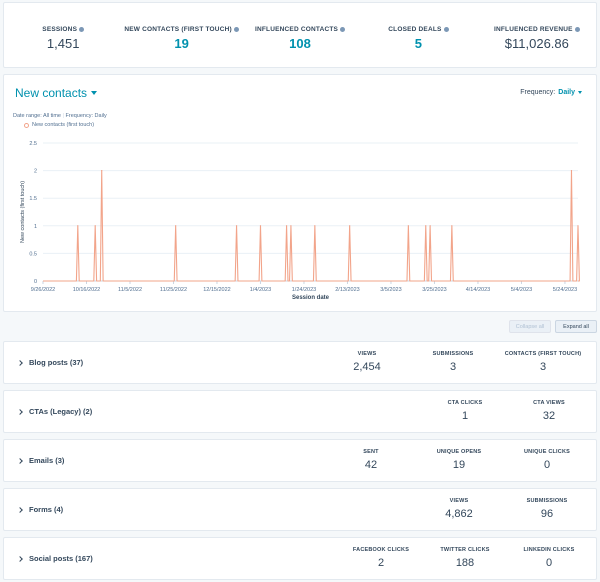 Image resolution: width=600 pixels, height=582 pixels. Describe the element at coordinates (418, 43) in the screenshot. I see `kpi-value: 5` at that location.